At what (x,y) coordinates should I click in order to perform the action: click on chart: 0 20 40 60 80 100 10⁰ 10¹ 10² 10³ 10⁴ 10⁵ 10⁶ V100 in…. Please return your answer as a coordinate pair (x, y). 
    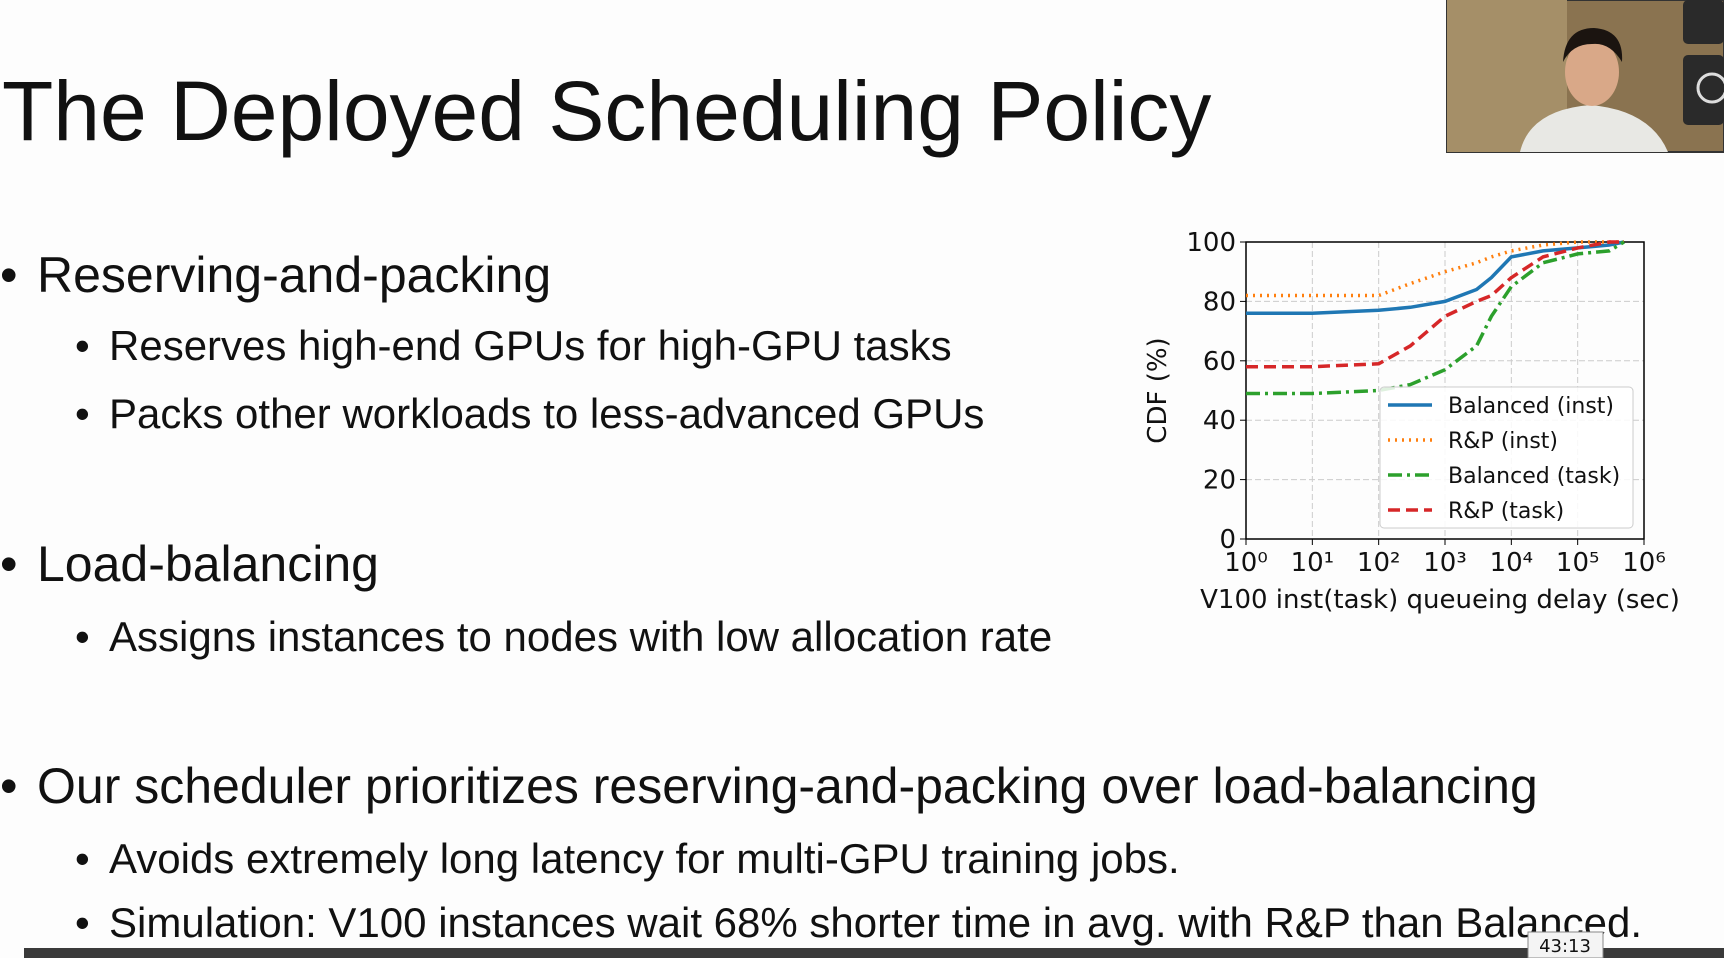
    Looking at the image, I should click on (1411, 421).